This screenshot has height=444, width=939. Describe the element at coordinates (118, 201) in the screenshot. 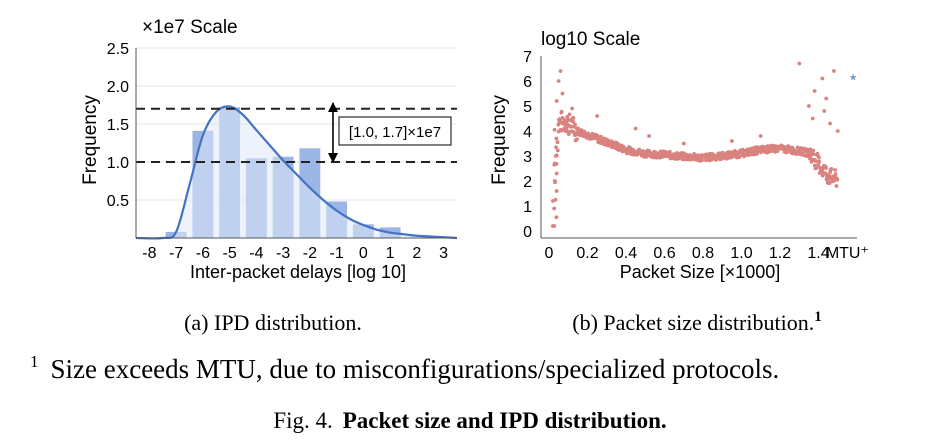

I see `ipd-y-tick: 0.5` at that location.